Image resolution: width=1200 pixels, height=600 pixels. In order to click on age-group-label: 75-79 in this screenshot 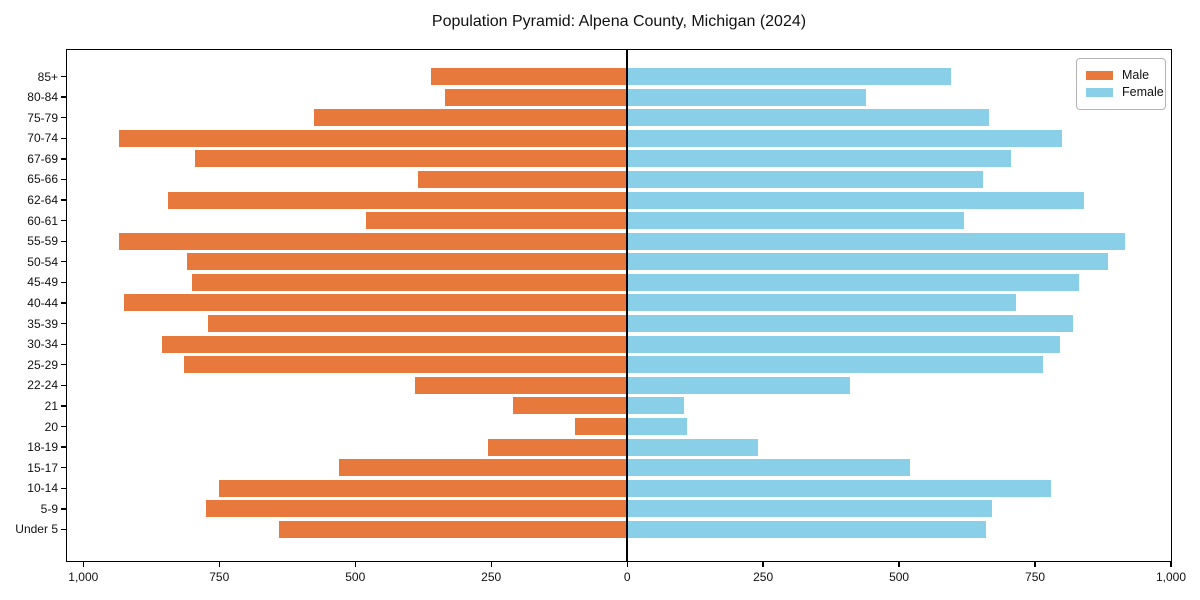, I will do `click(42, 117)`.